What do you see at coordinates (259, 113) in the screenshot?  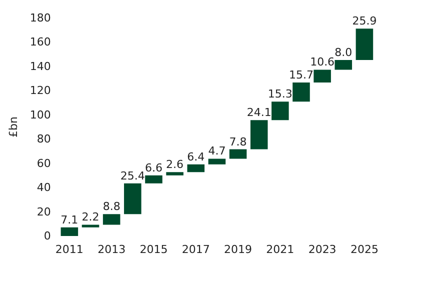 I see `data-label: 24.1` at bounding box center [259, 113].